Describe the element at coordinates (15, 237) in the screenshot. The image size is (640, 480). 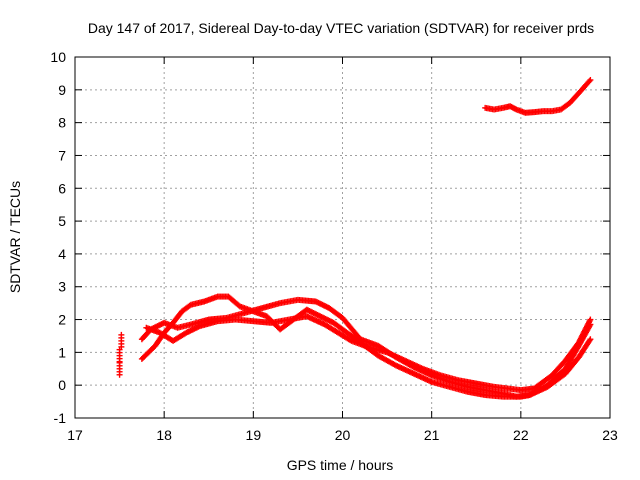
I see `y-axis-label: SDTVAR / TECUs` at that location.